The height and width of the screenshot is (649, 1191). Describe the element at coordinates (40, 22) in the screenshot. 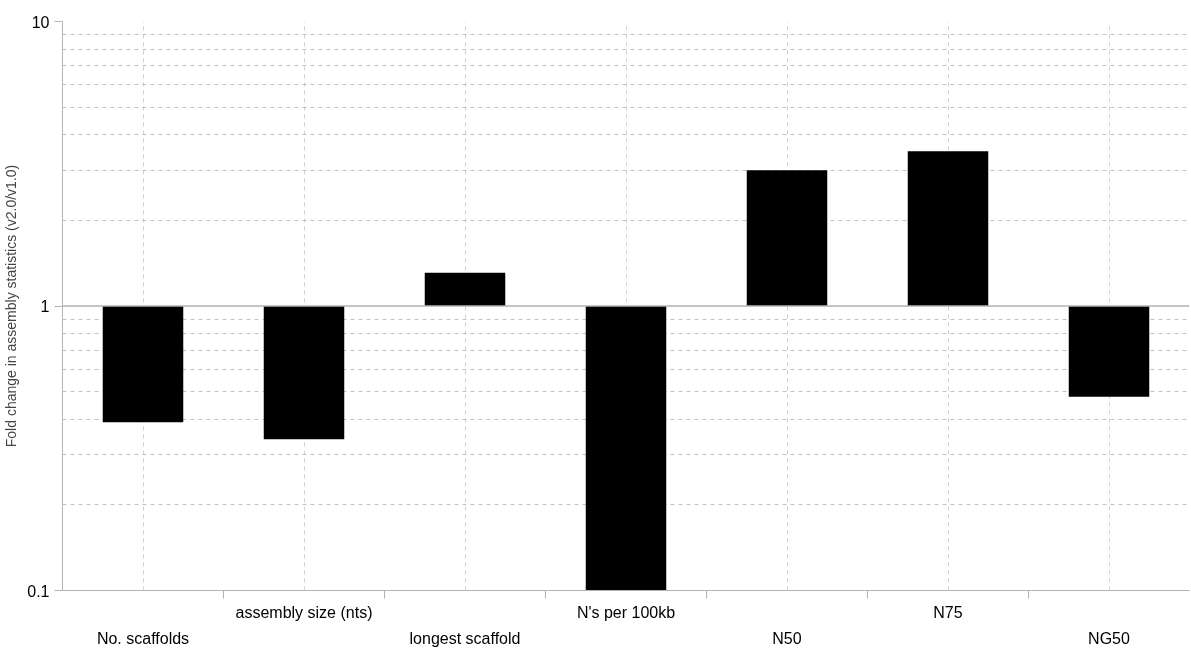

I see `y-tick-label: 10` at that location.